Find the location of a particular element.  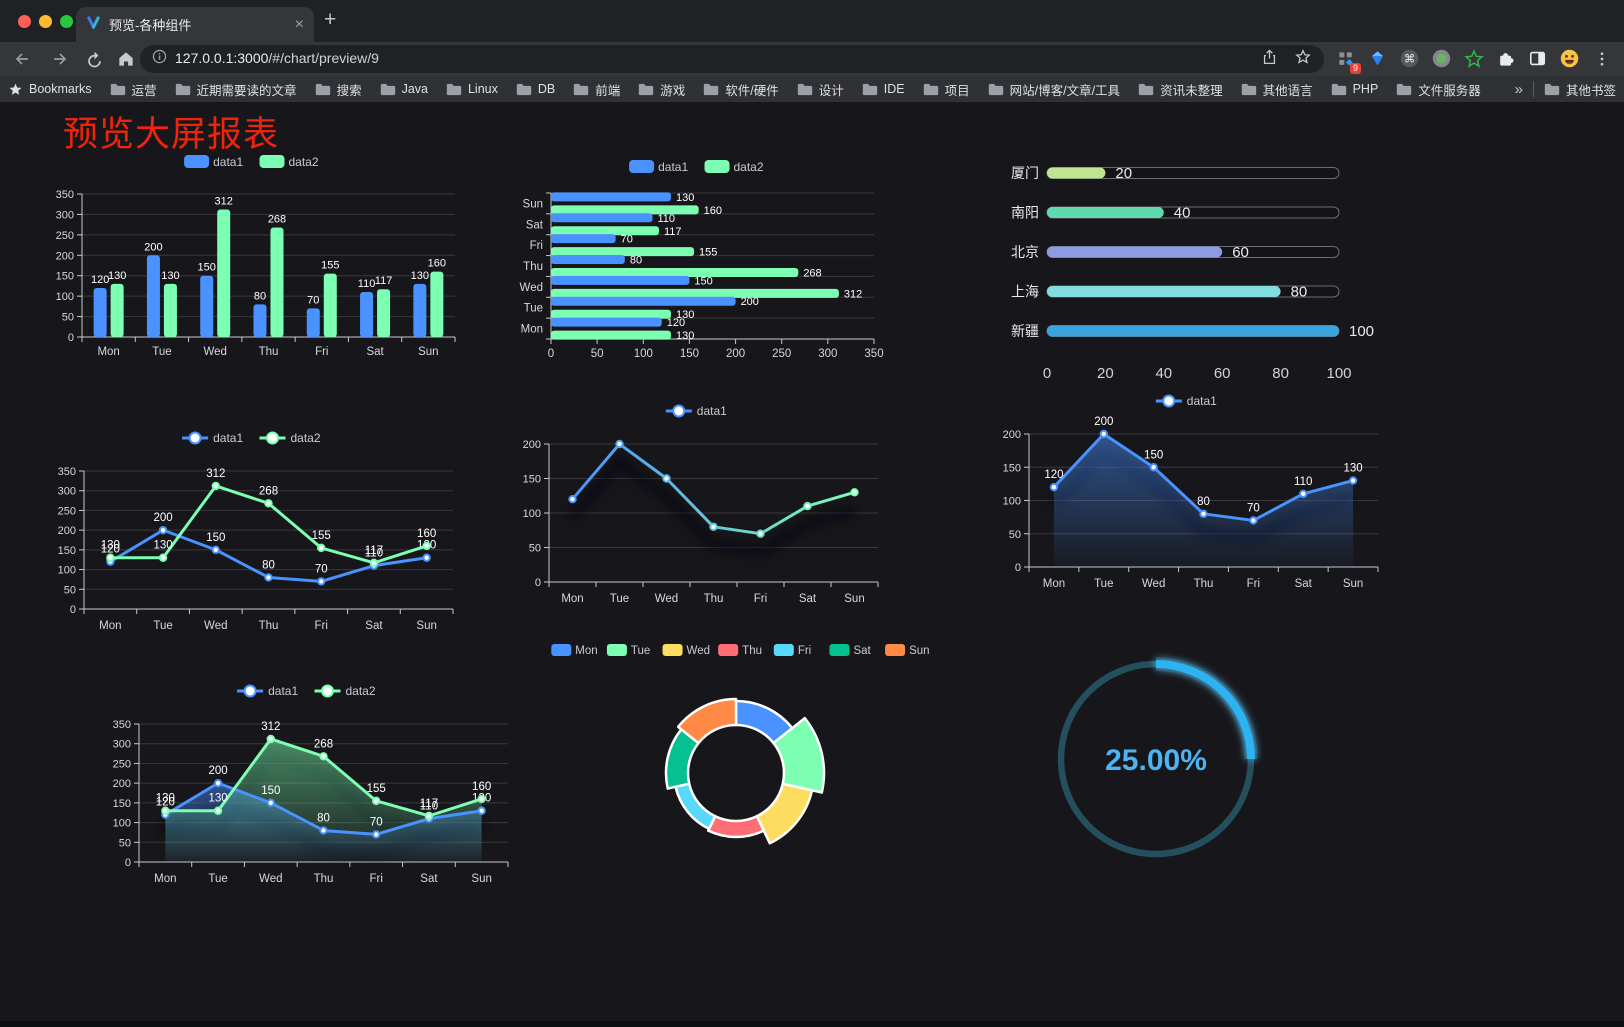

extension-badge: 9 is located at coordinates (1355, 68).